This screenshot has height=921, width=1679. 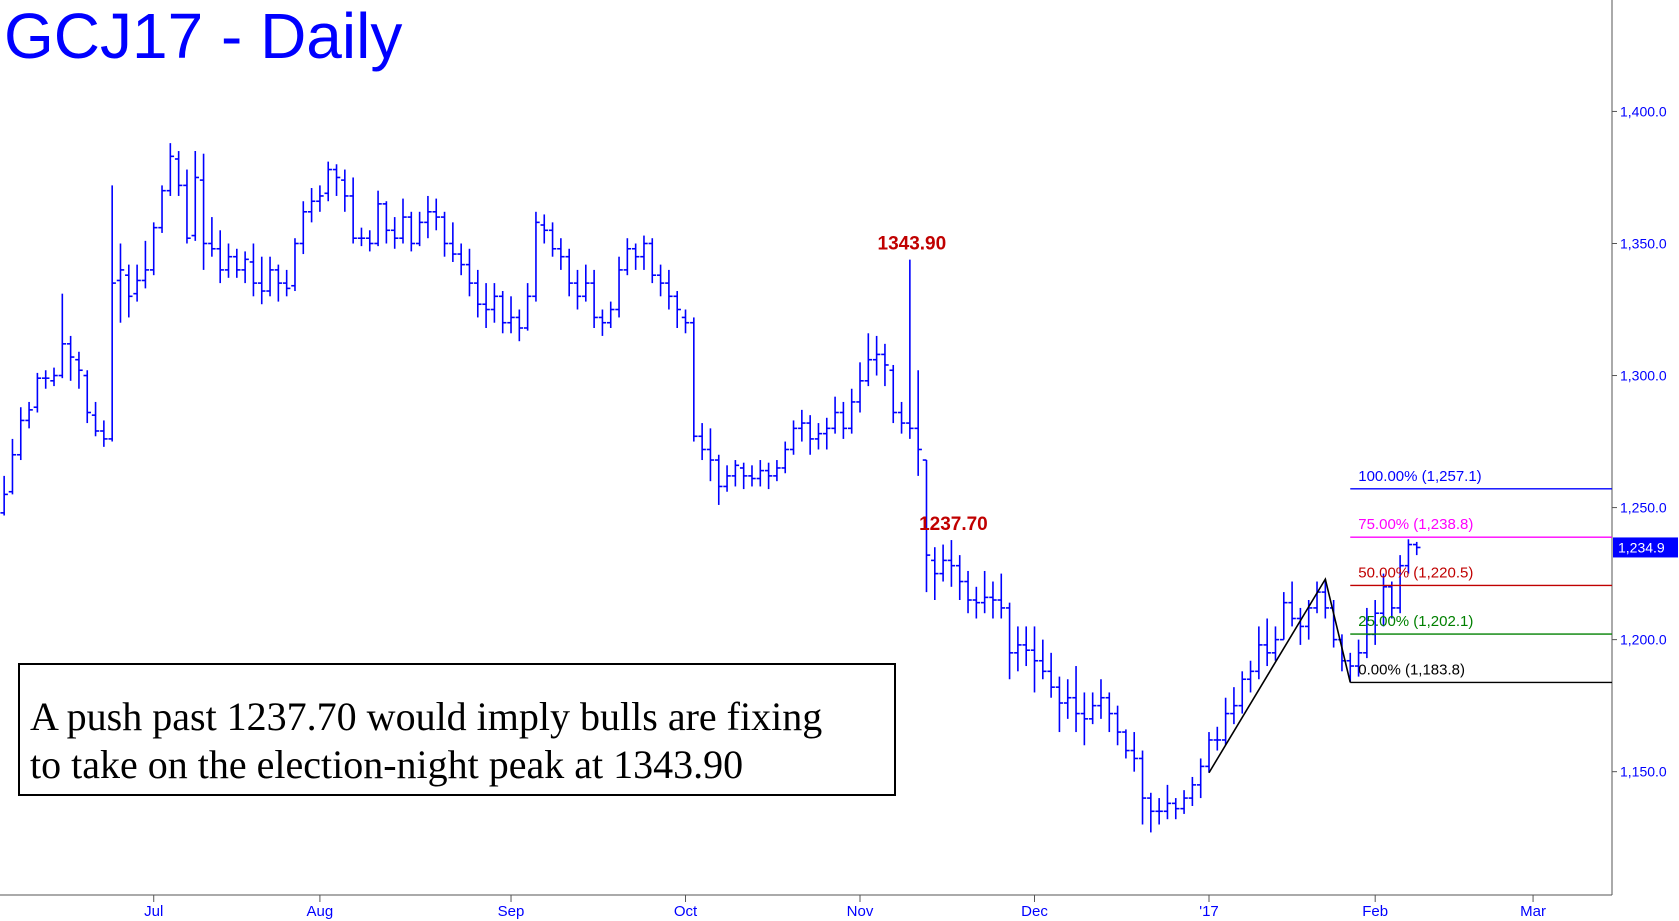 What do you see at coordinates (1643, 243) in the screenshot?
I see `y-tick-label: 1,350.0` at bounding box center [1643, 243].